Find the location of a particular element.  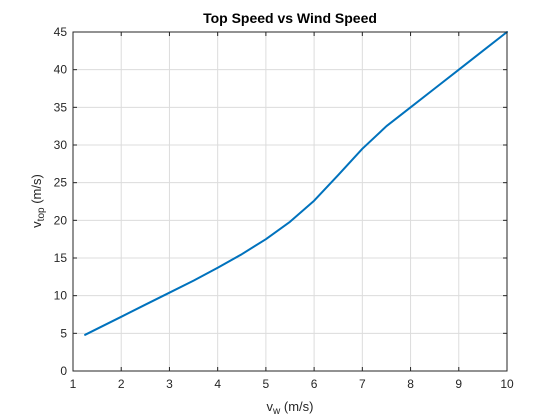

y-tick-label: 25 is located at coordinates (61, 183).